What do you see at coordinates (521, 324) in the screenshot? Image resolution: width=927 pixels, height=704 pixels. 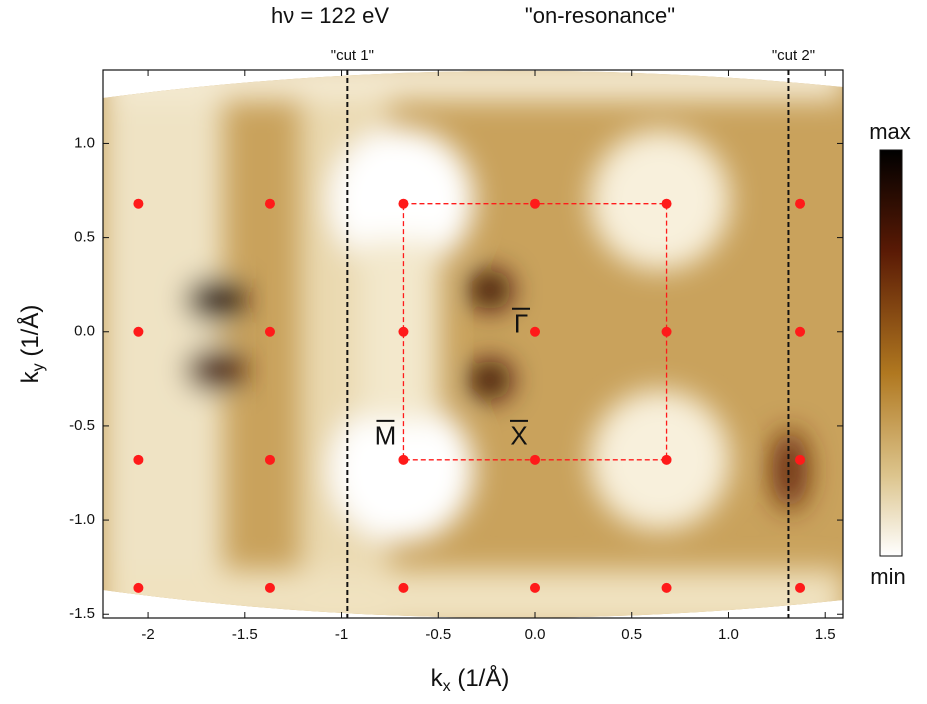 I see `point-label: Γ` at bounding box center [521, 324].